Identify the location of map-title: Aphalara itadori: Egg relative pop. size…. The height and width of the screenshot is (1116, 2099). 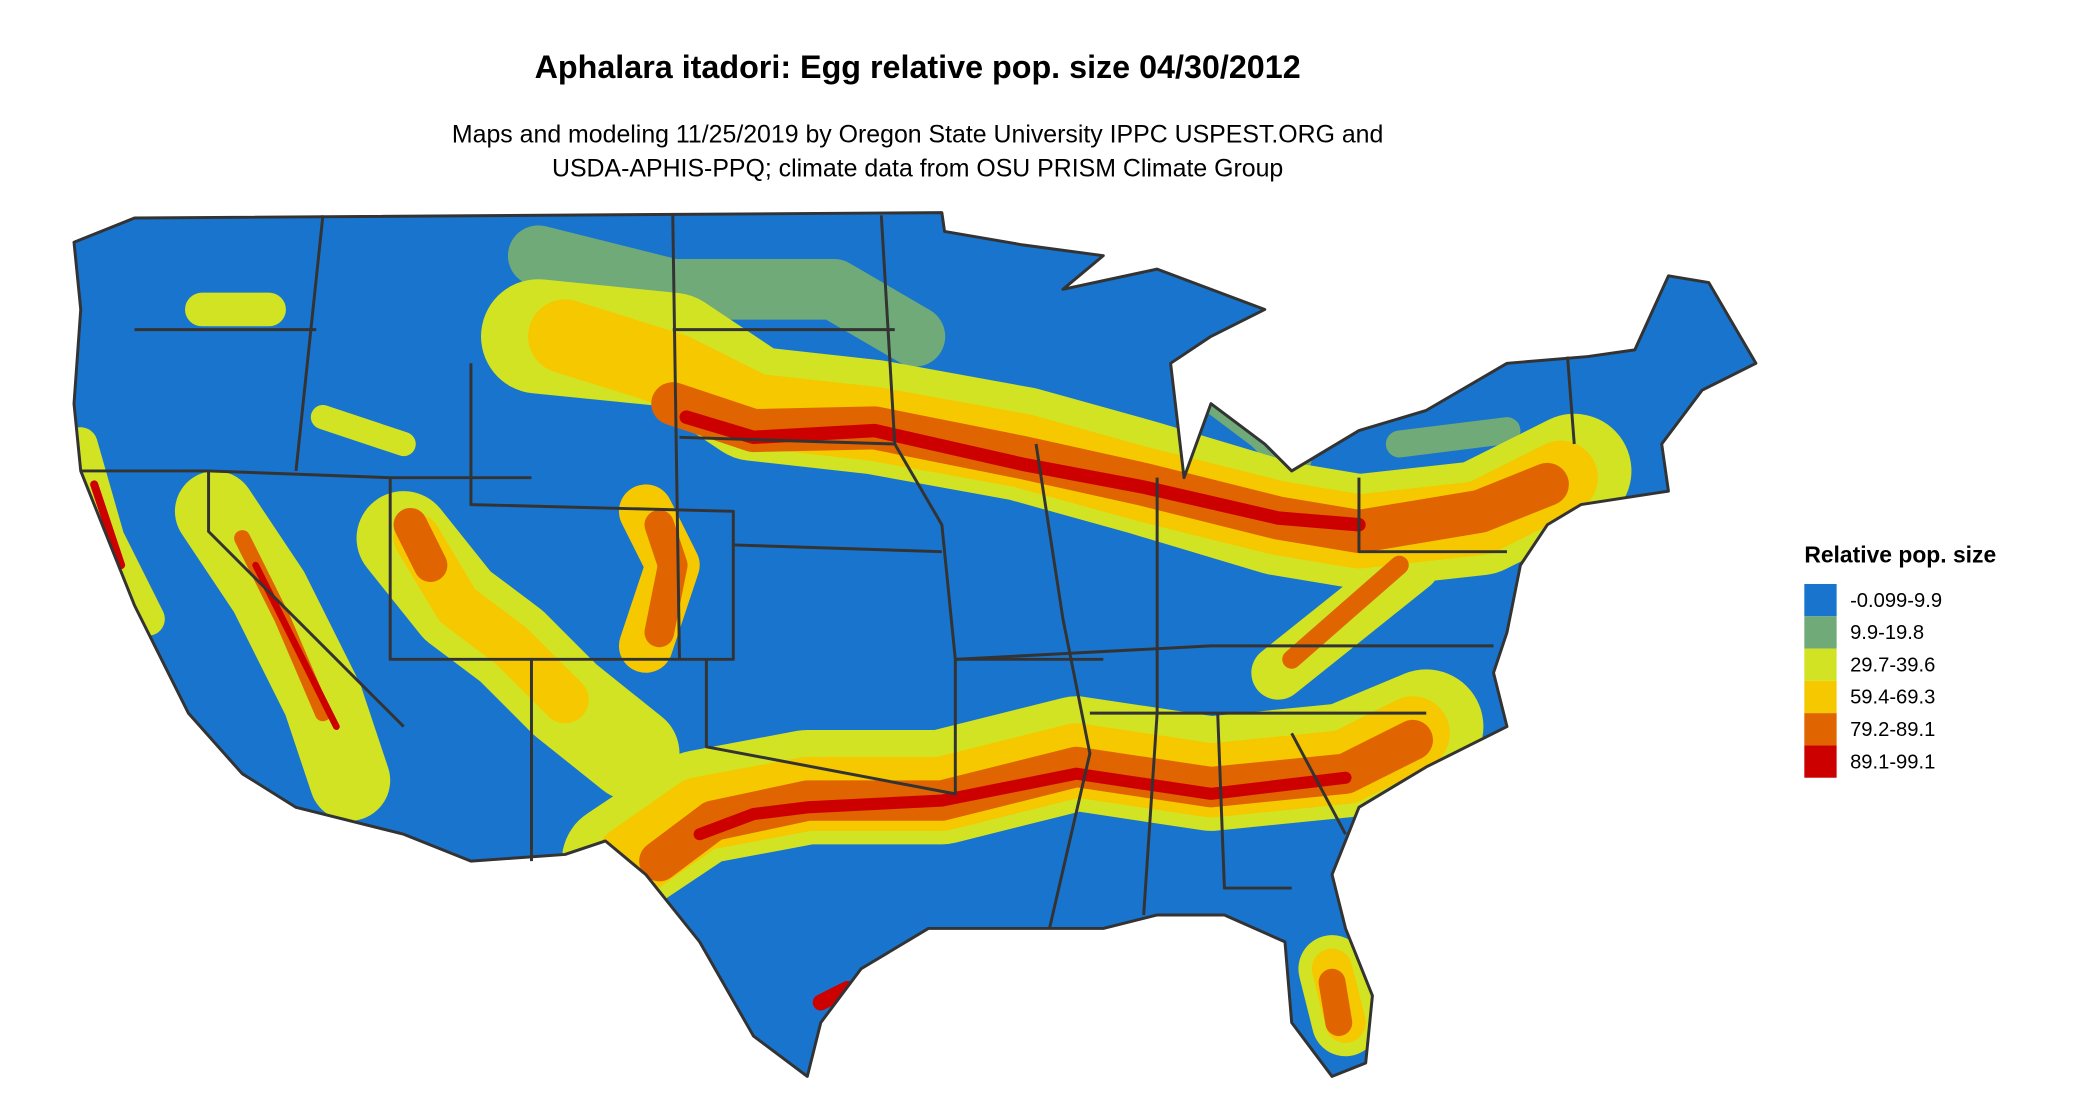
(918, 67).